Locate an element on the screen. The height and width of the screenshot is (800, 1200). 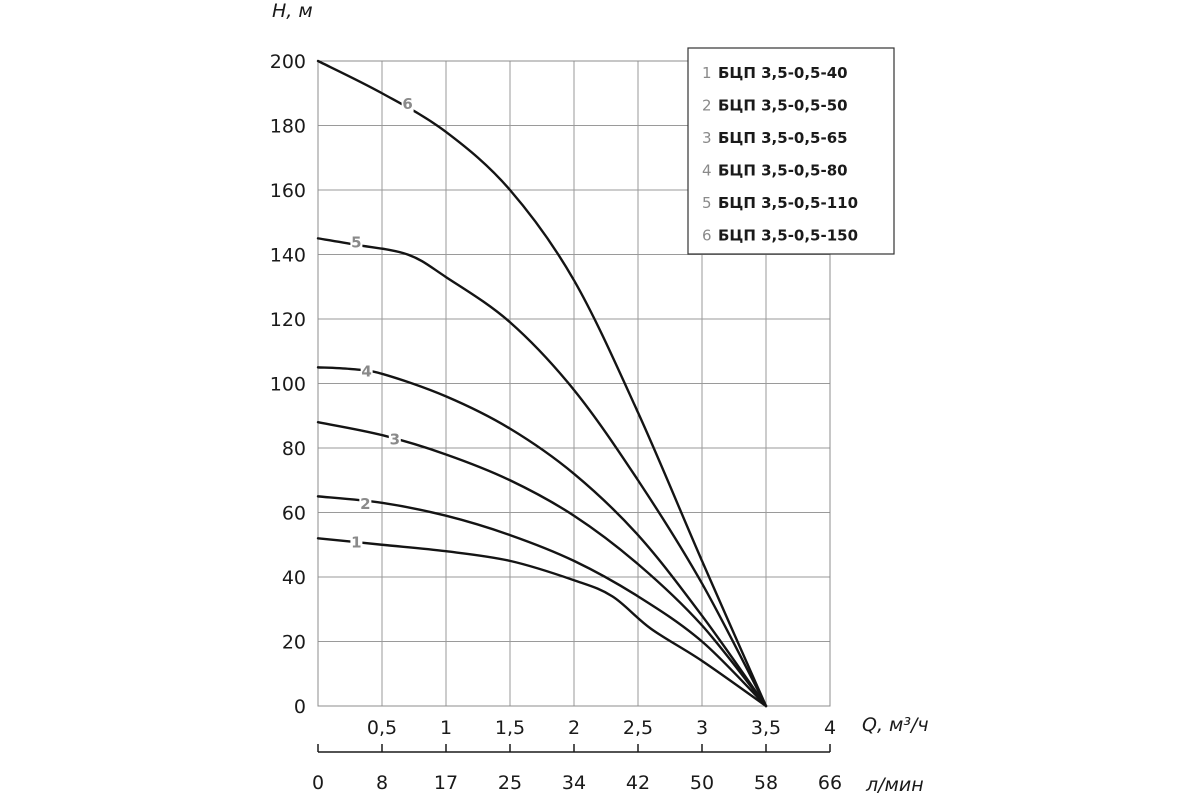
x-axis-ticks-m3h: 0,5 1 1,5 2 2,5 3 3,5 4 is located at coordinates (601, 728).